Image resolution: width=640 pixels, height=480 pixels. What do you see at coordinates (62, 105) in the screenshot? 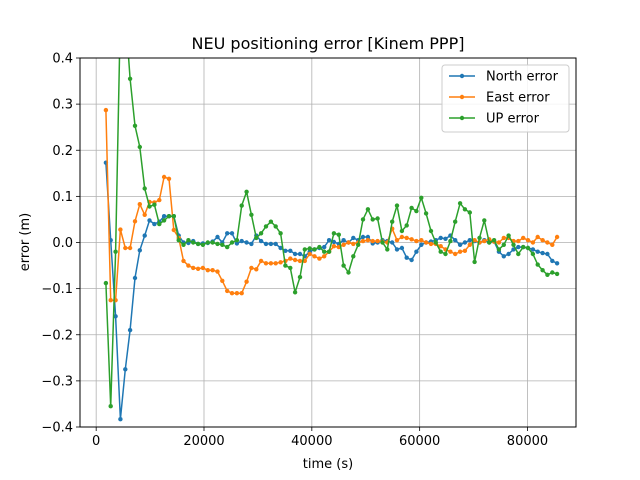
I see `y-tick-label: 0.3` at bounding box center [62, 105].